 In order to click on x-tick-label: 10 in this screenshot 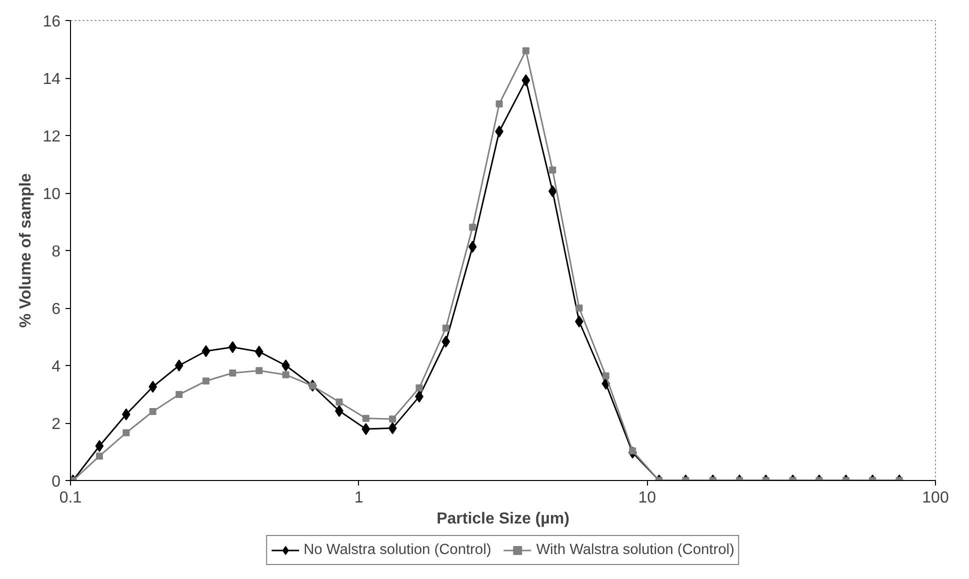, I will do `click(647, 498)`.